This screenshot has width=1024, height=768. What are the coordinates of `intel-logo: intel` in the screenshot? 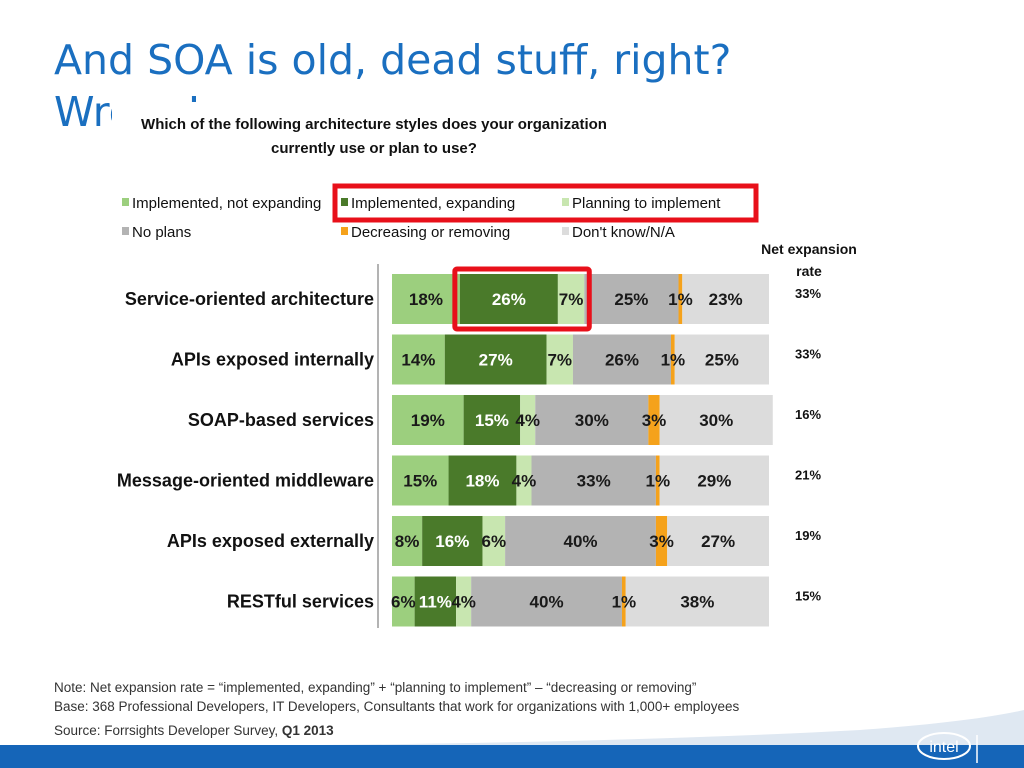 It's located at (947, 747).